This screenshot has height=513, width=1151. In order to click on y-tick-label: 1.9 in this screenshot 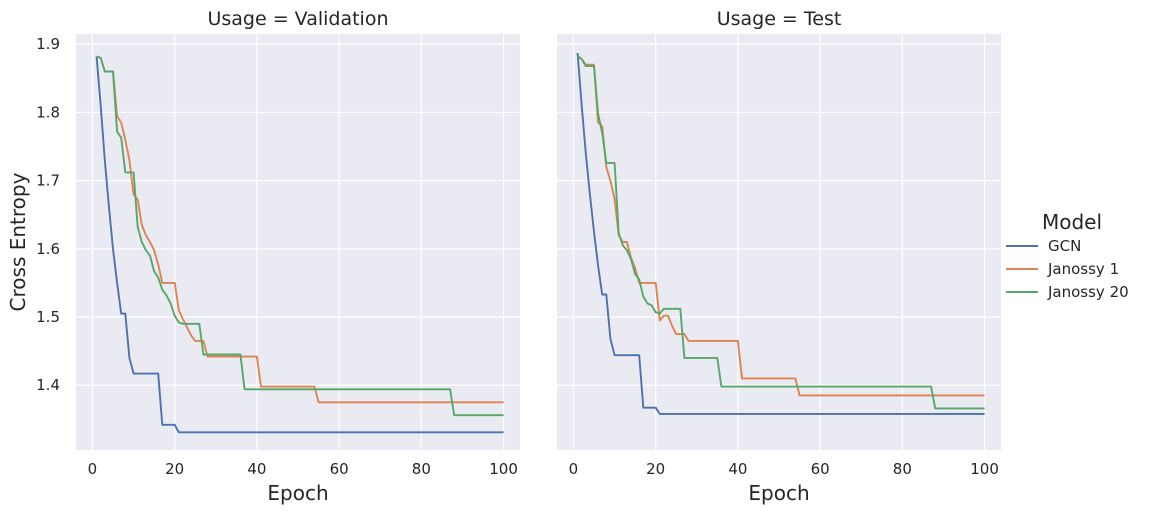, I will do `click(48, 44)`.